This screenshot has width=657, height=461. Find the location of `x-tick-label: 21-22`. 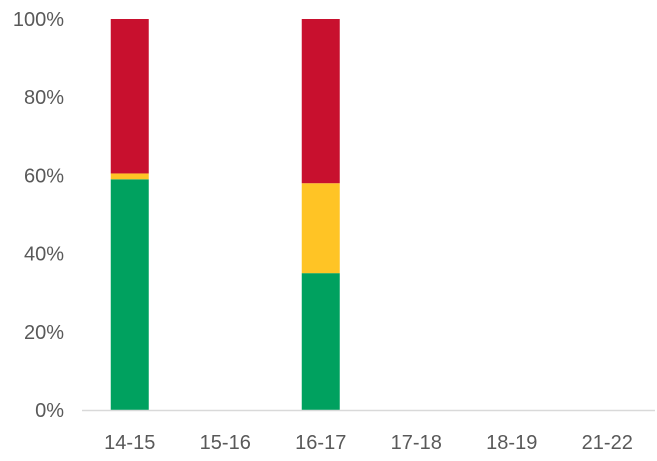

x-tick-label: 21-22 is located at coordinates (607, 443).